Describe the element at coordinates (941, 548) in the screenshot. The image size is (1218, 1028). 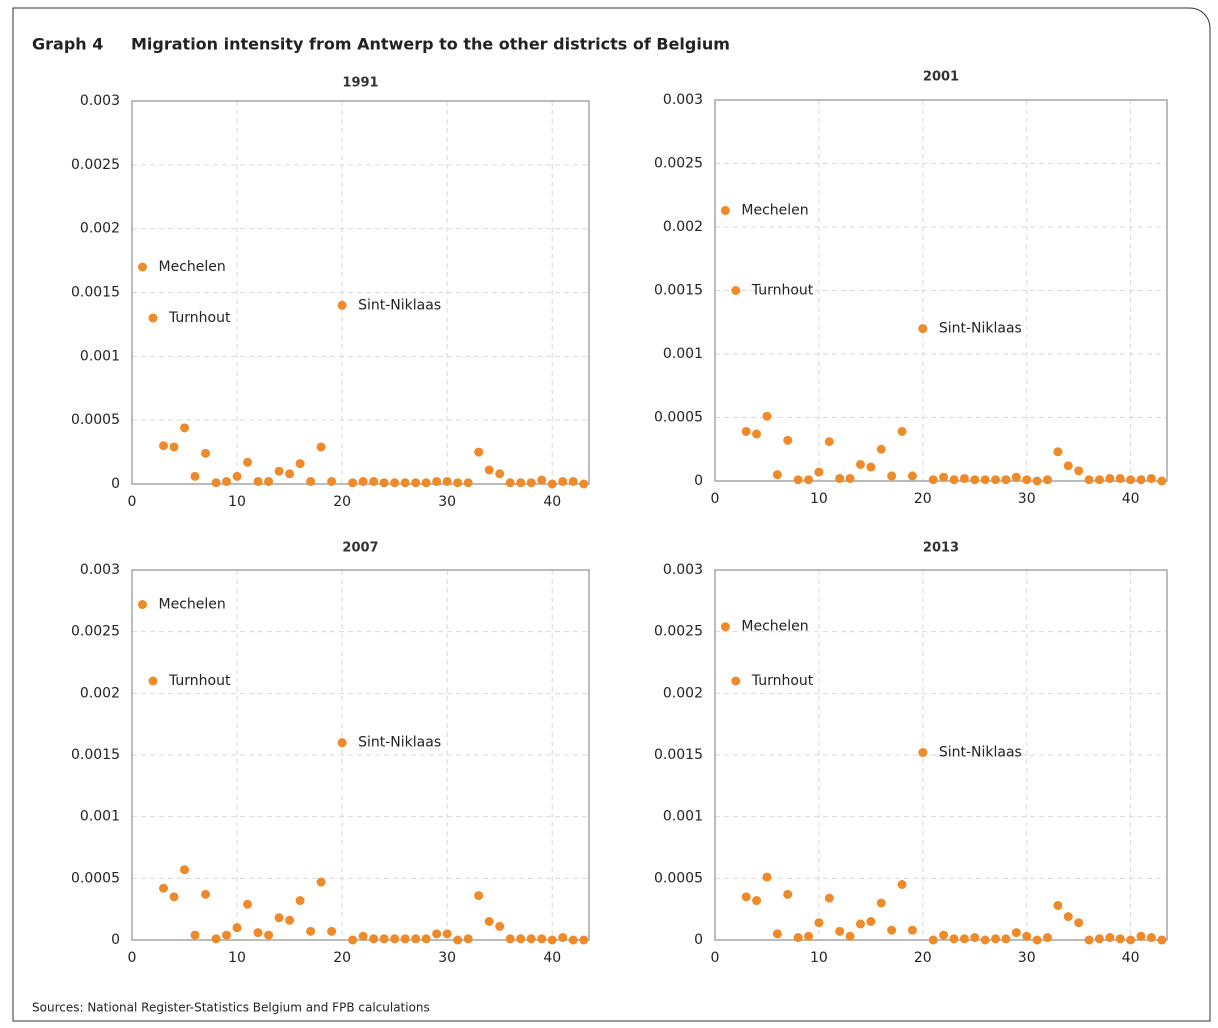
I see `panel-title: 2013` at that location.